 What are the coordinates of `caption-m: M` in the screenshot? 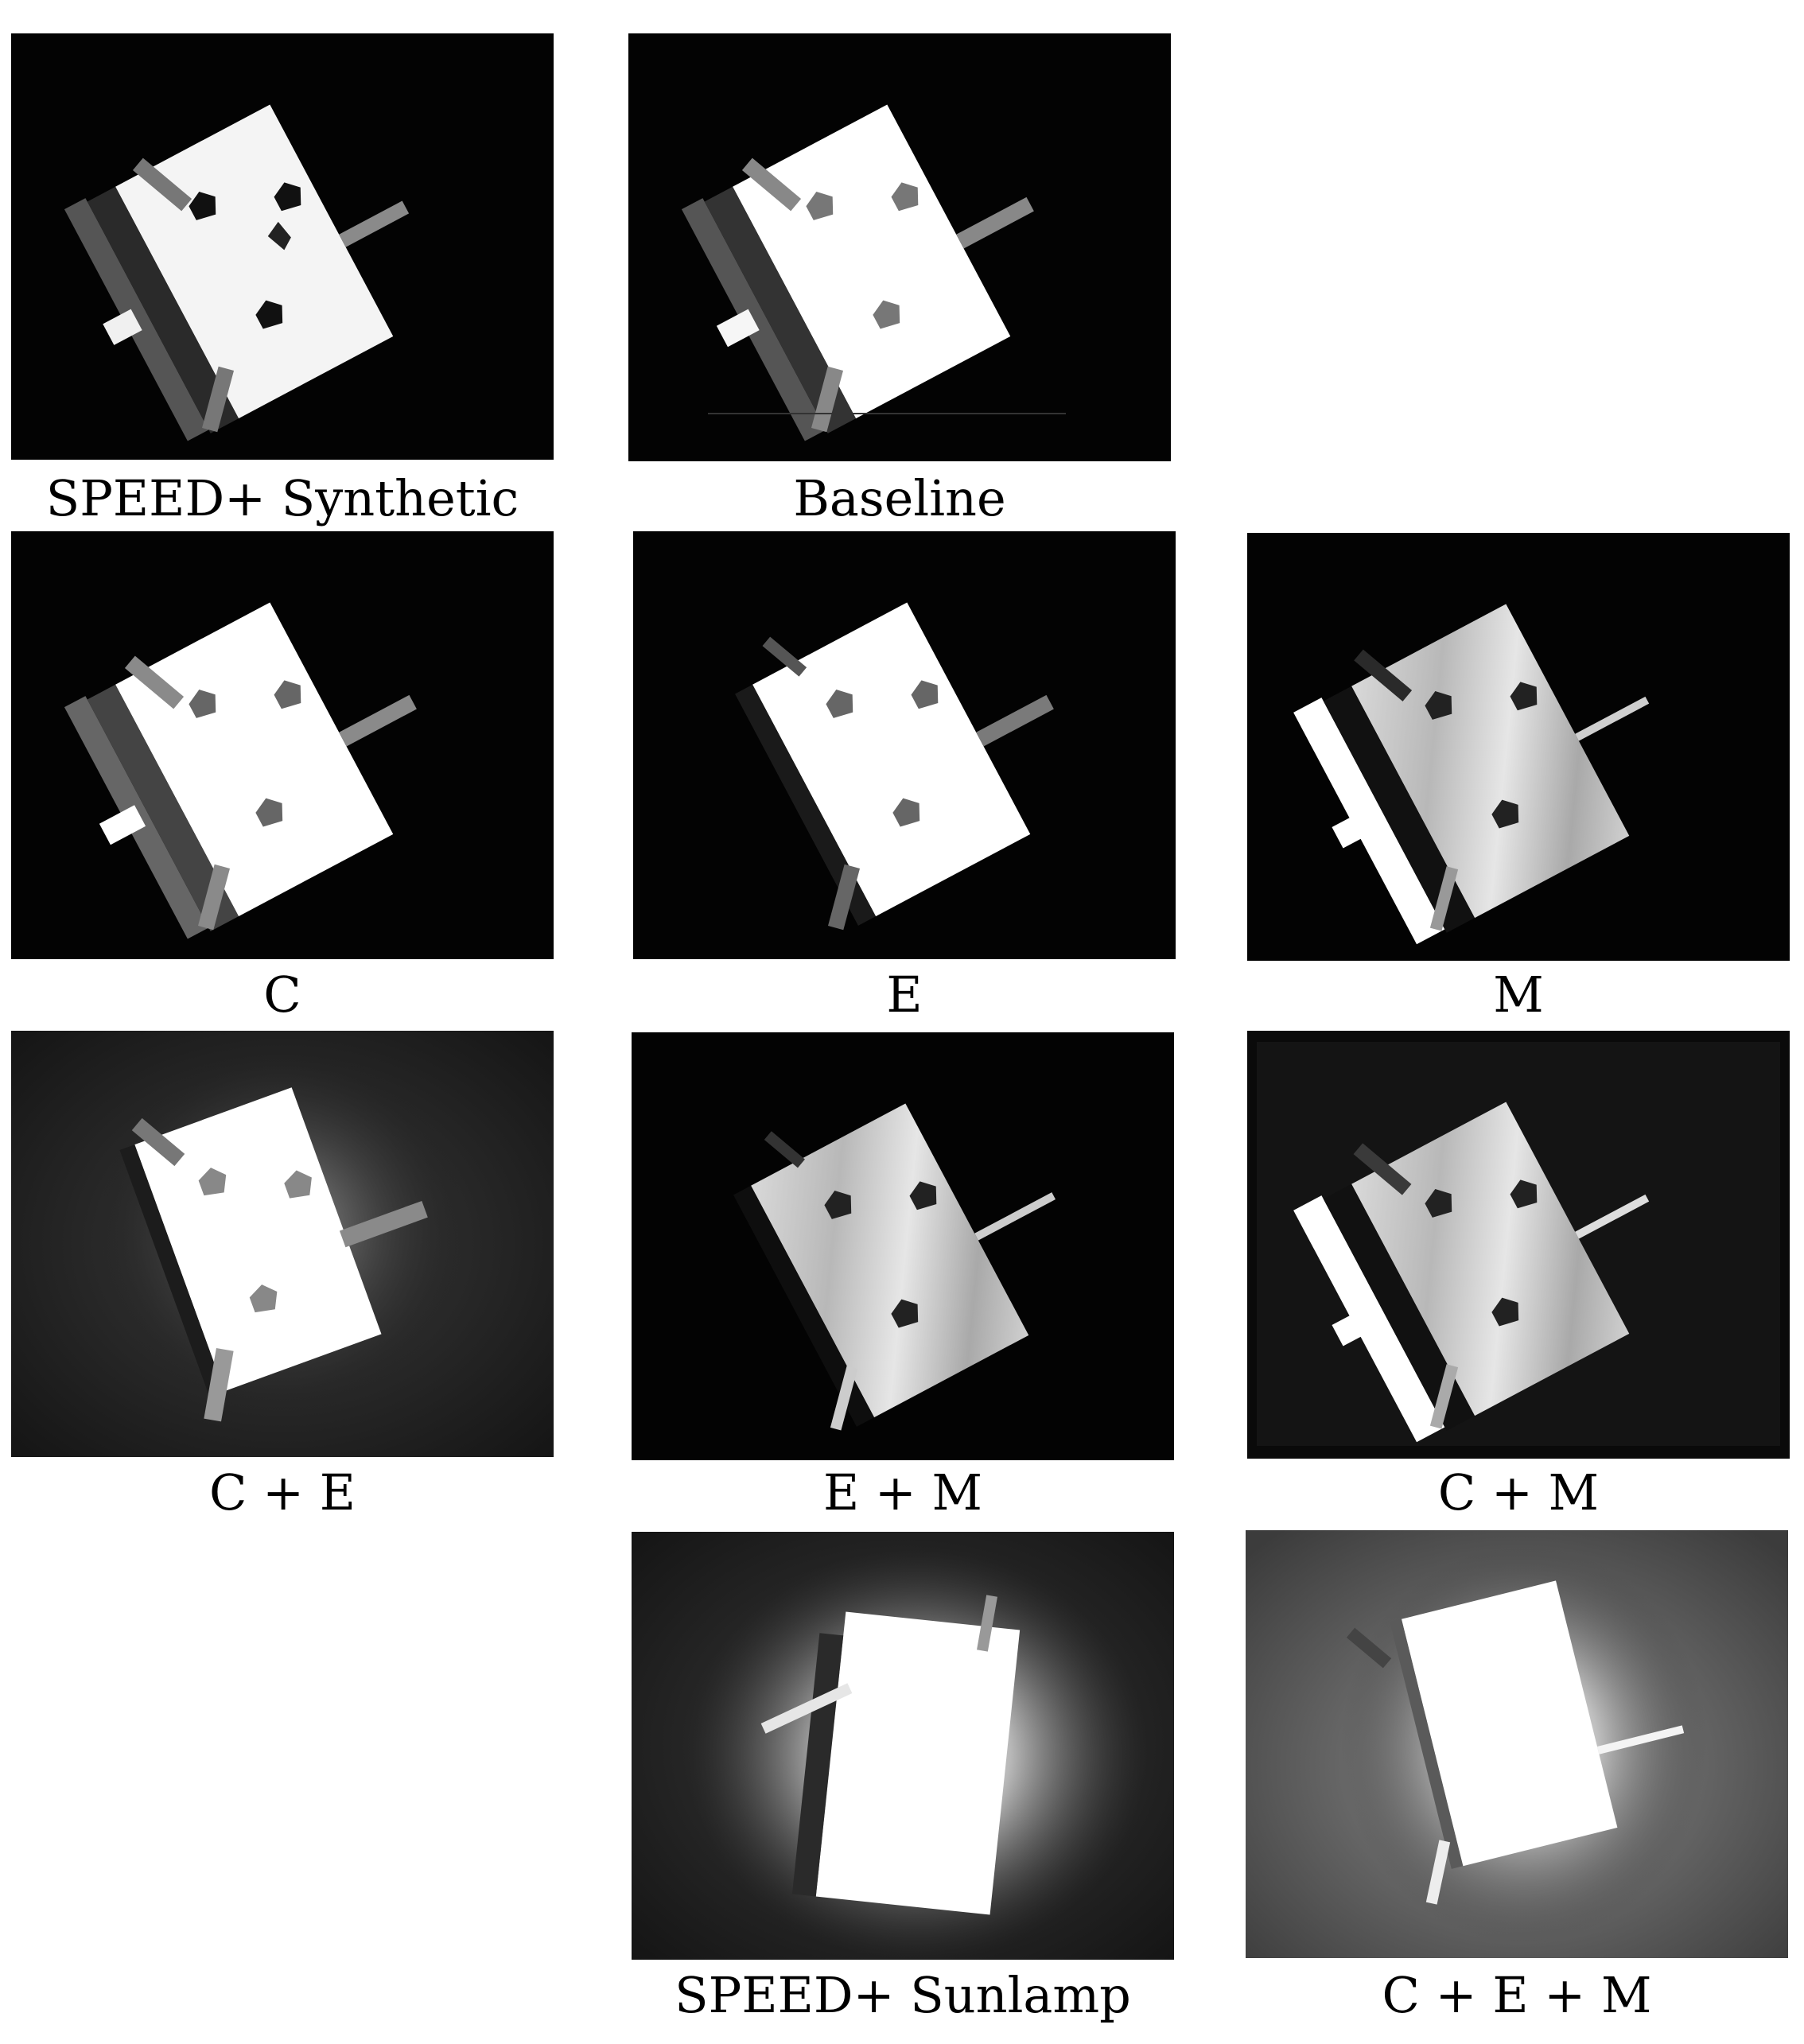 It's located at (1519, 995).